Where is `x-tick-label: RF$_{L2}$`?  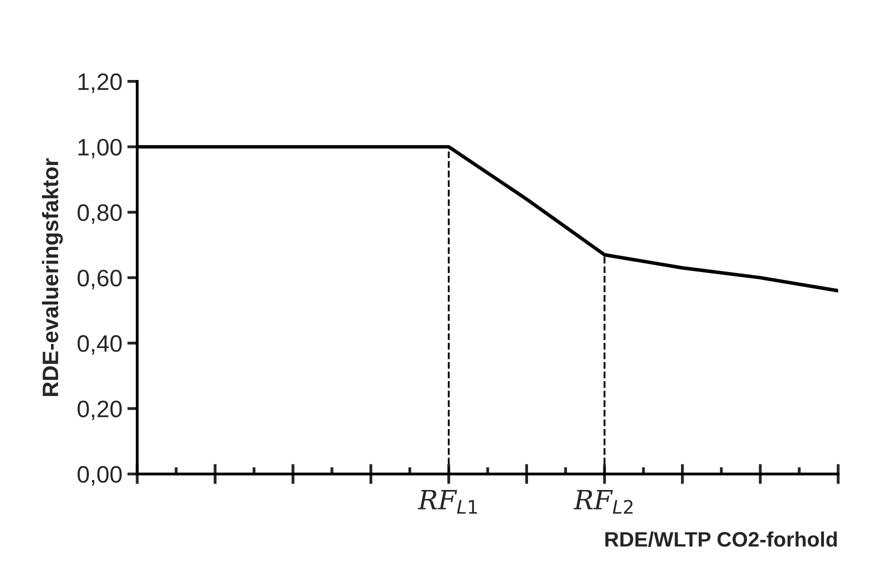 x-tick-label: RF$_{L2}$ is located at coordinates (603, 502).